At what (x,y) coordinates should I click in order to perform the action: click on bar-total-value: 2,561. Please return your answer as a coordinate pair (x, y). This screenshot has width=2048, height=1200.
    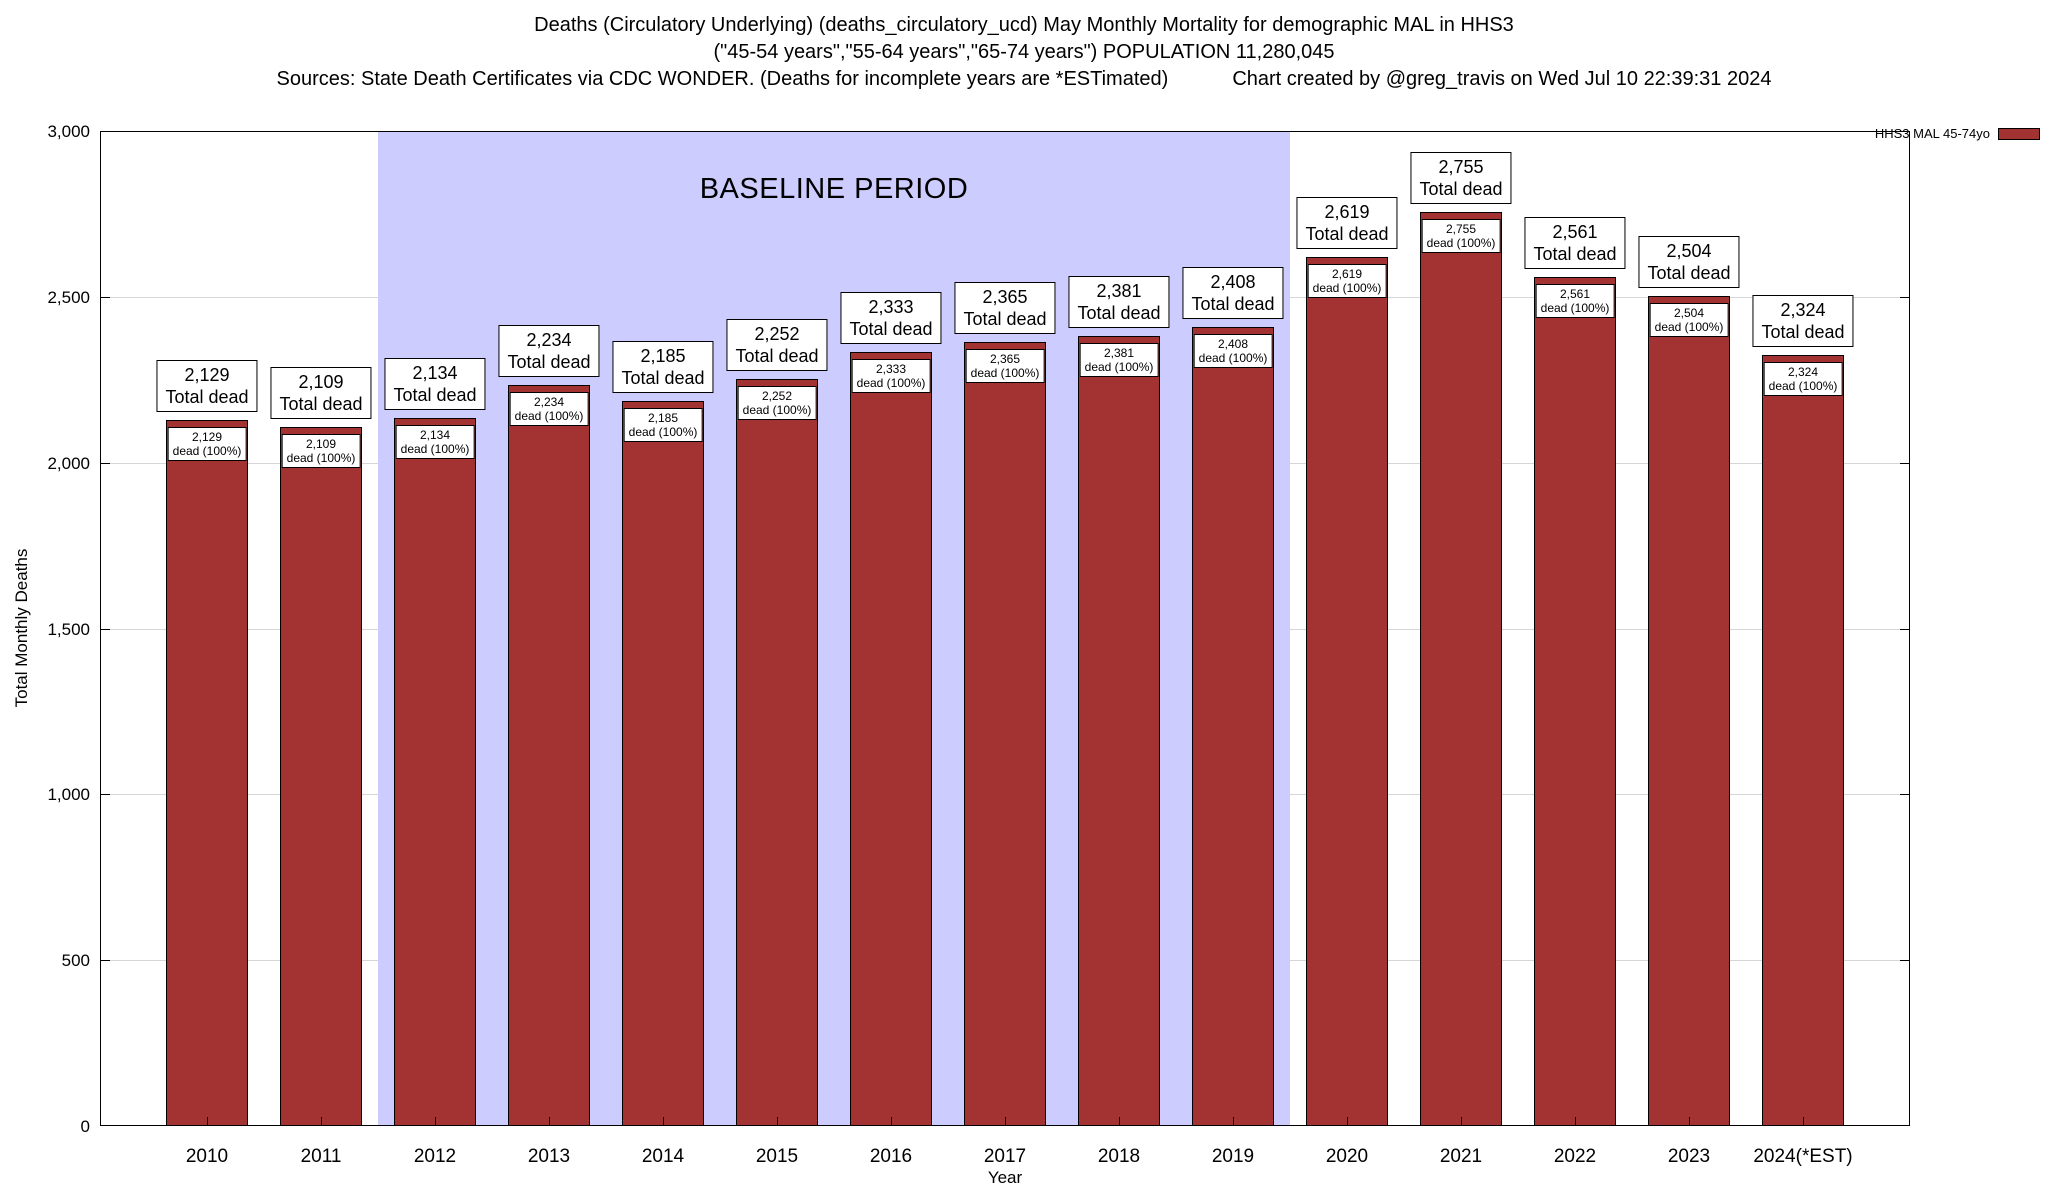
    Looking at the image, I should click on (1575, 231).